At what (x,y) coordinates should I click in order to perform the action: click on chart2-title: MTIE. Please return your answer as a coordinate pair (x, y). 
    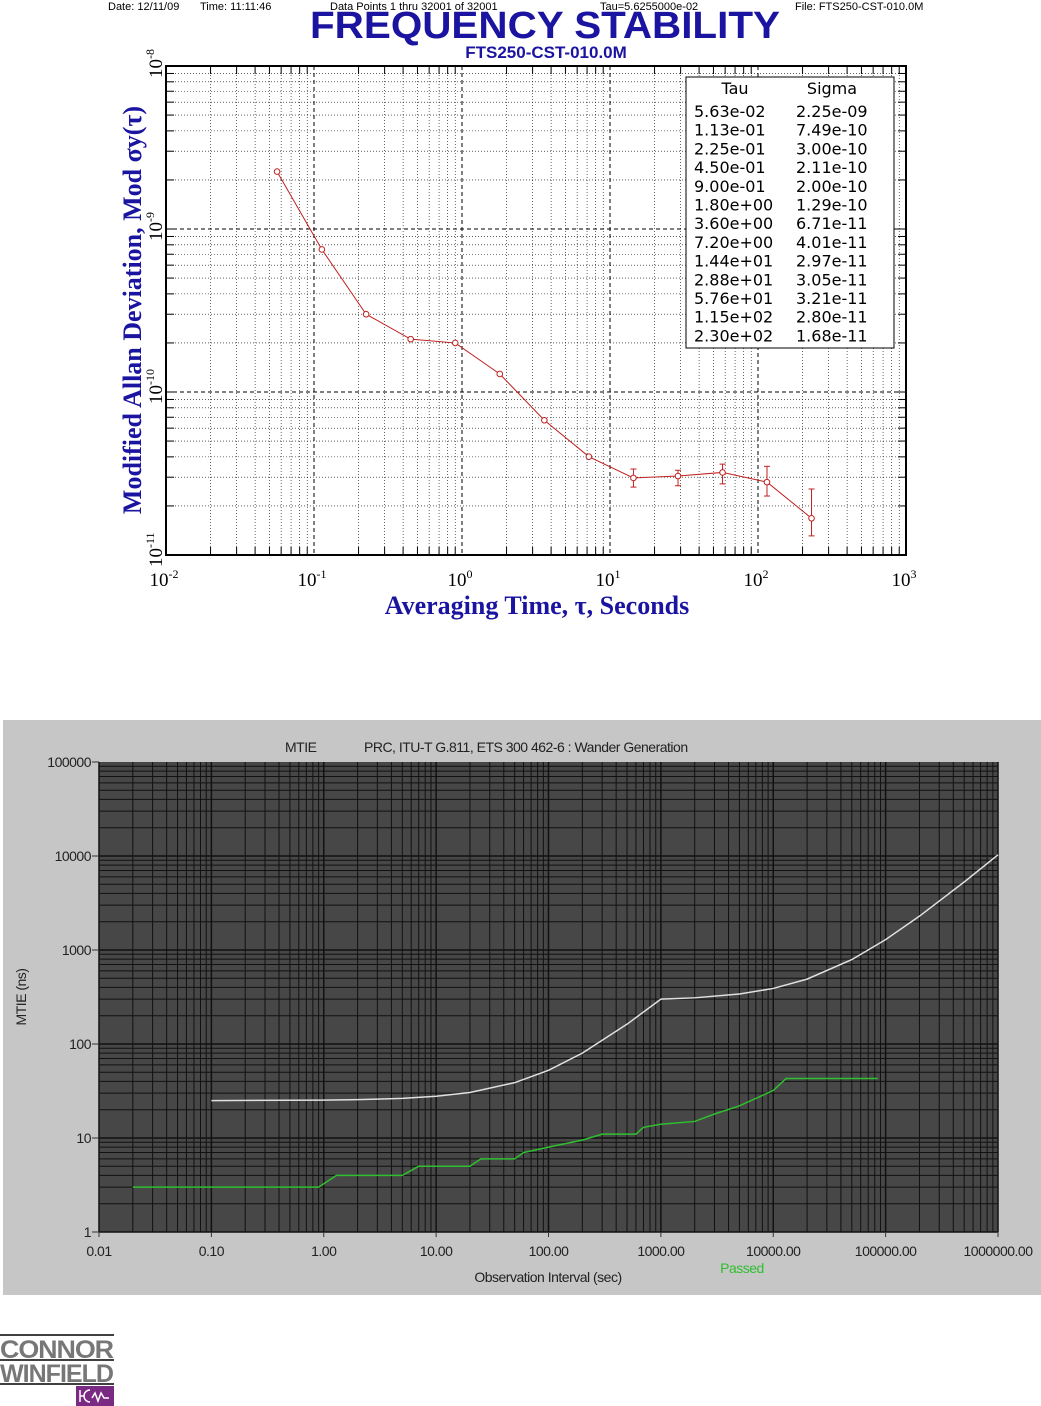
    Looking at the image, I should click on (301, 747).